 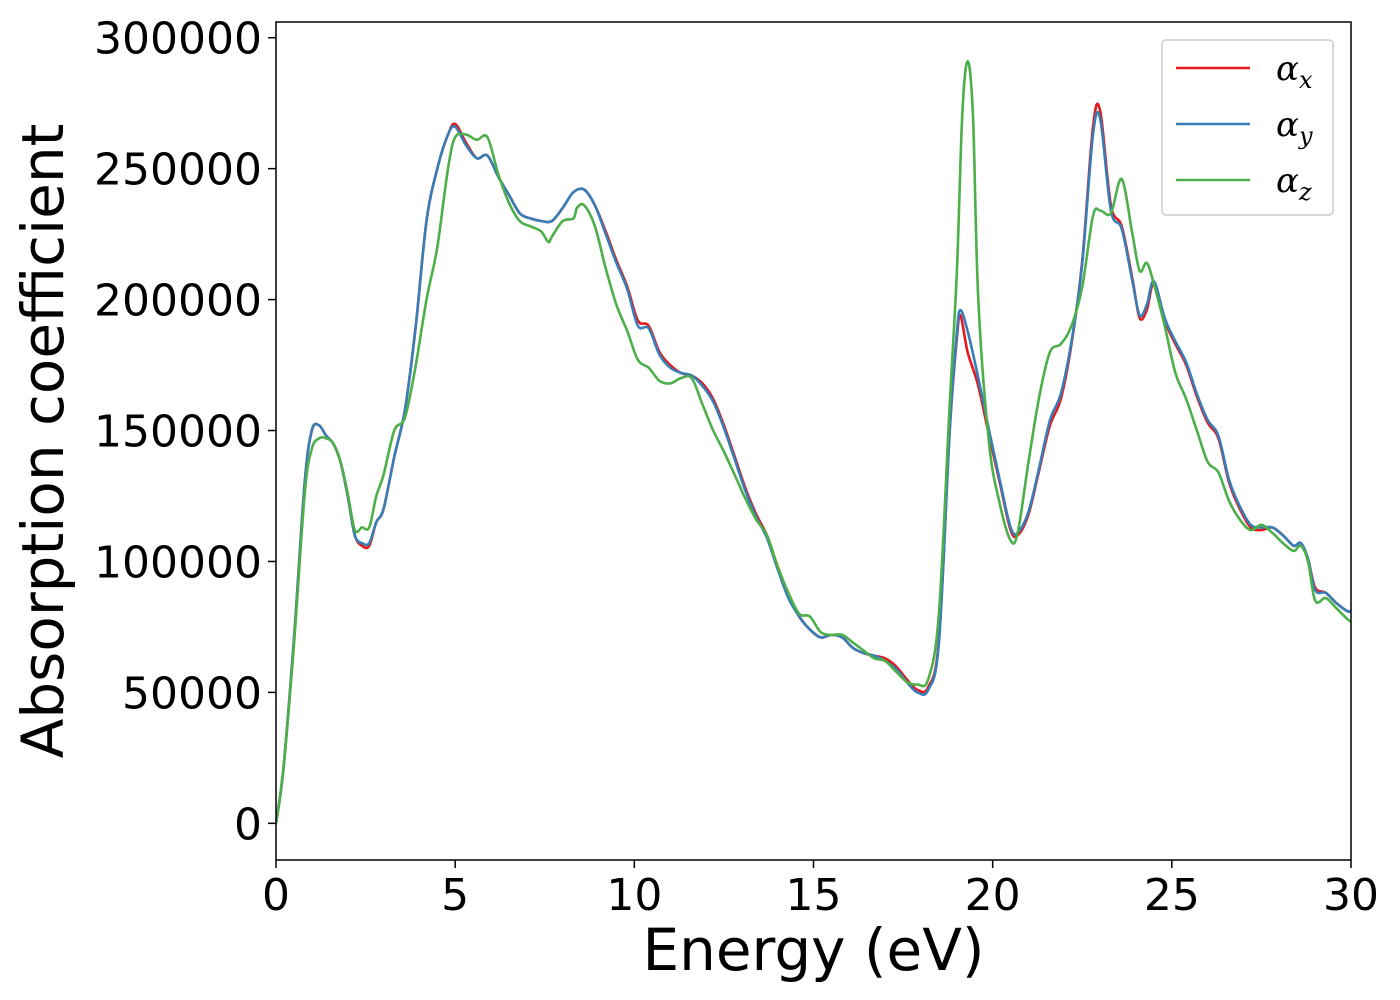 I want to click on legend-box, so click(x=1247, y=127).